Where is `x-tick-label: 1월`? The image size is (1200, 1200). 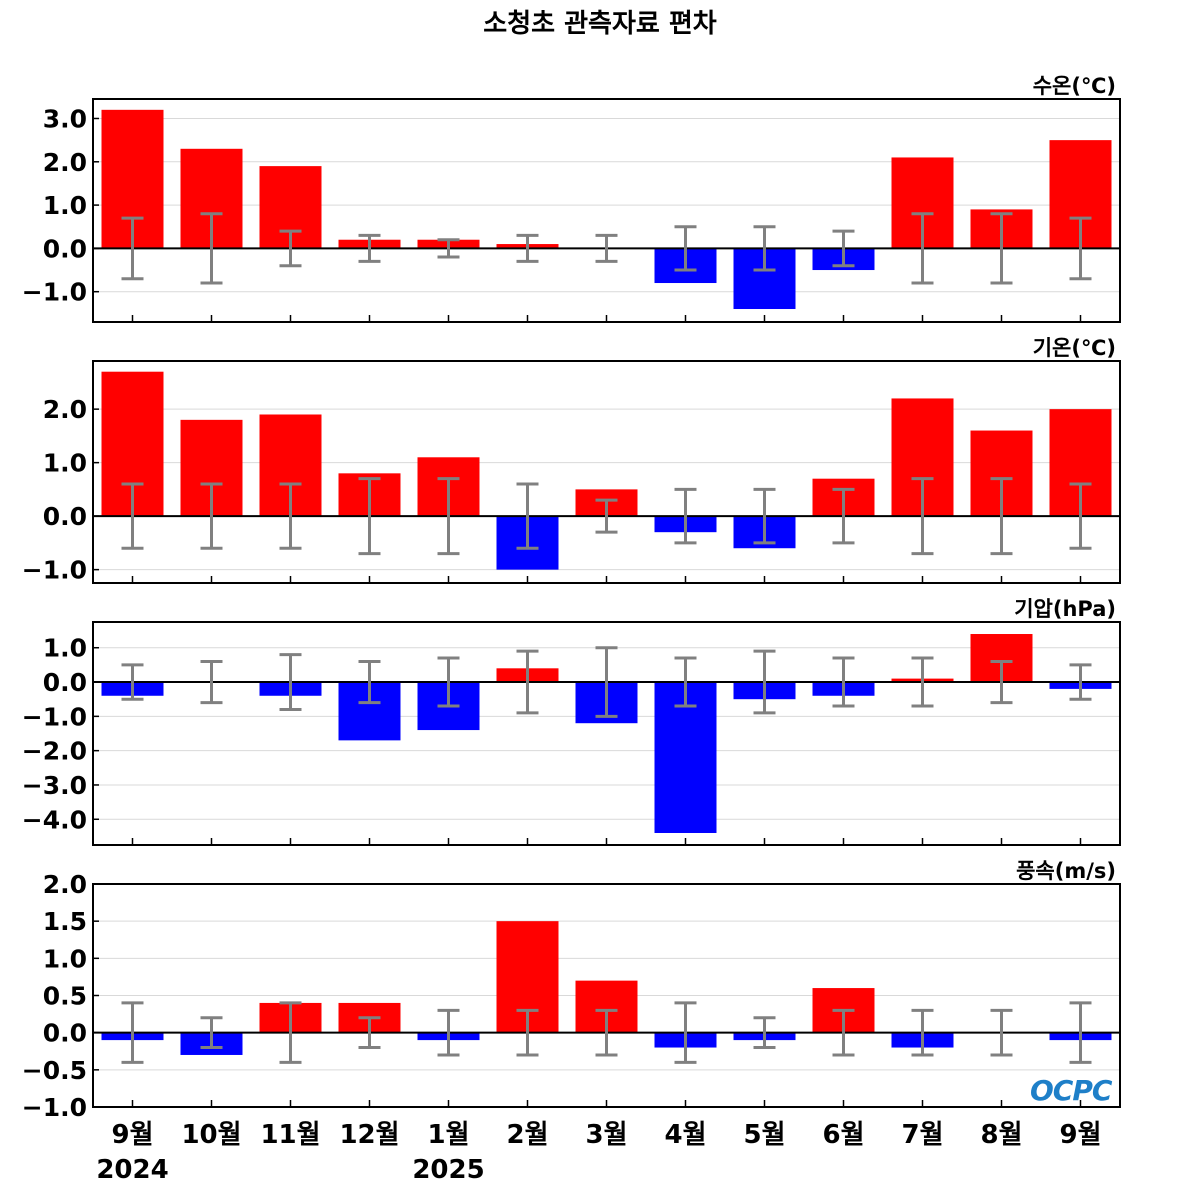
x-tick-label: 1월 is located at coordinates (448, 1135).